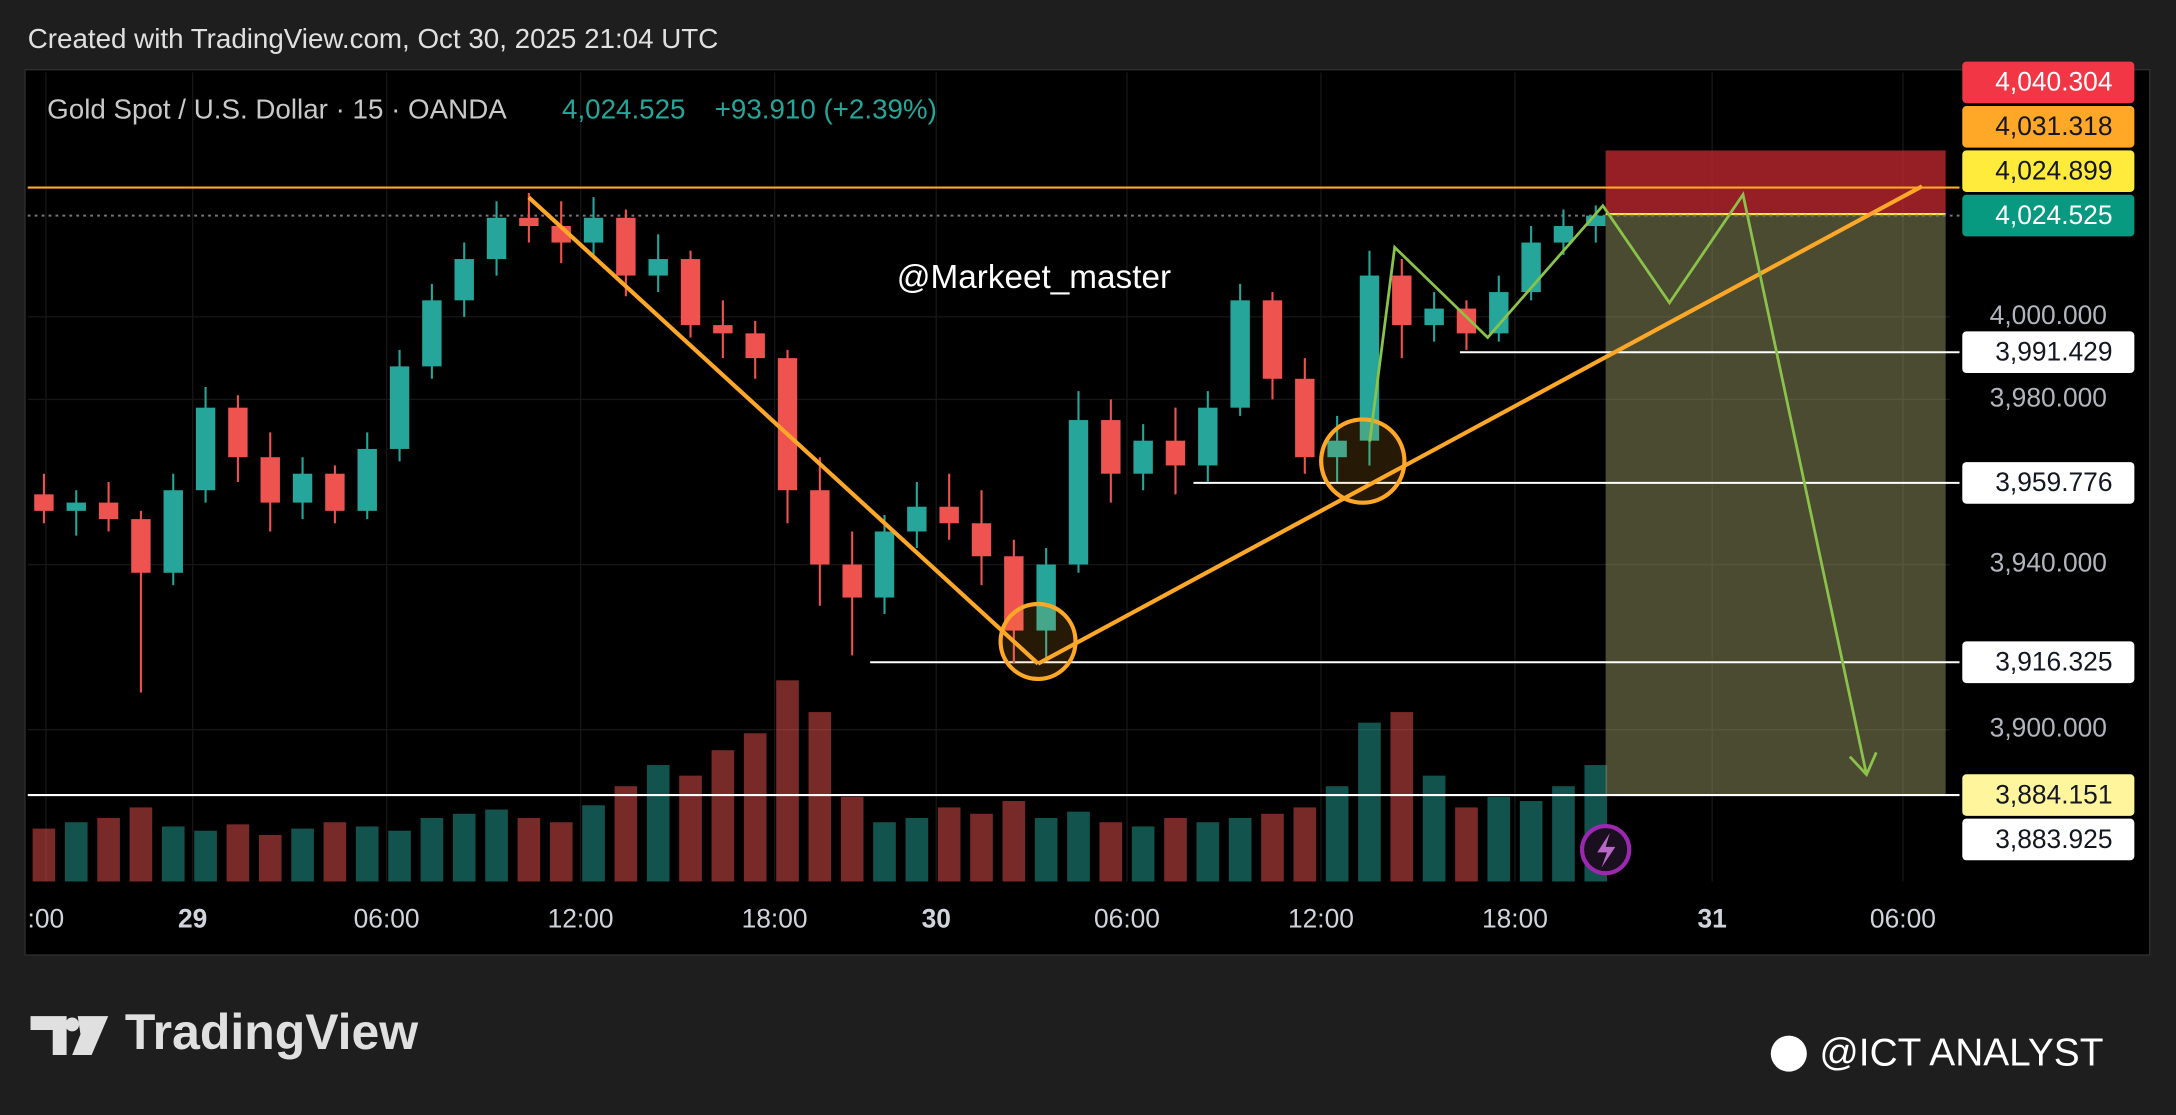 This screenshot has width=2176, height=1115. I want to click on x-tick-label: 29, so click(192, 918).